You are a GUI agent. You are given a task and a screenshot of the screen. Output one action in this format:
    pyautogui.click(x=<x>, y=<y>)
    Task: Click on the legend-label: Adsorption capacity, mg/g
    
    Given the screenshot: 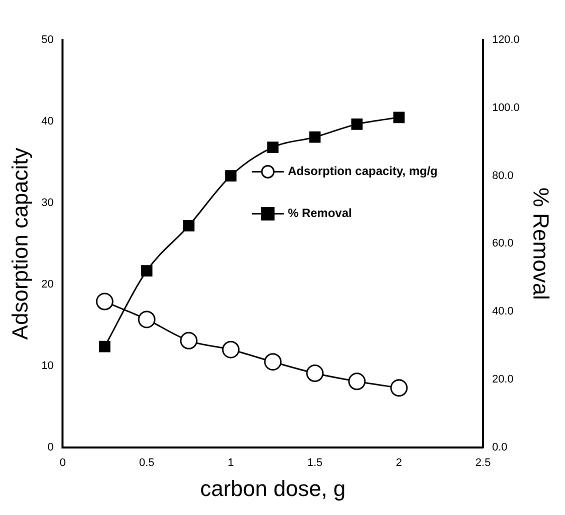 What is the action you would take?
    pyautogui.click(x=363, y=171)
    